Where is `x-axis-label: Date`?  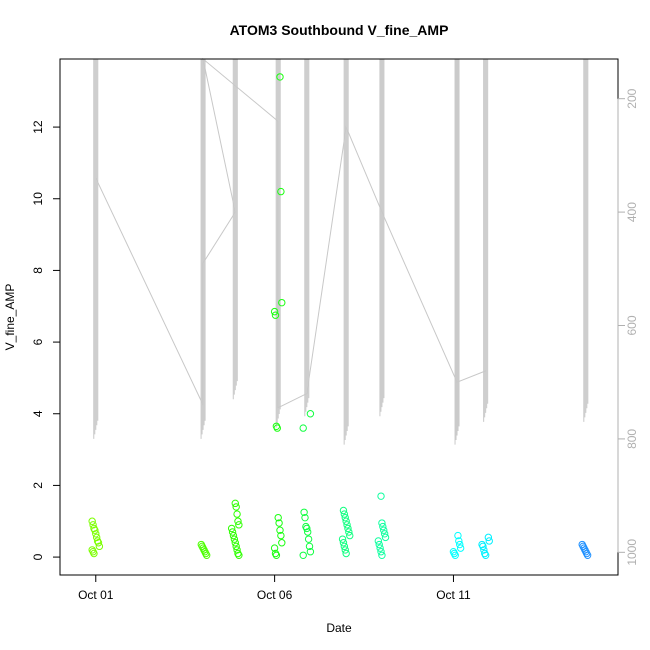
x-axis-label: Date is located at coordinates (339, 628).